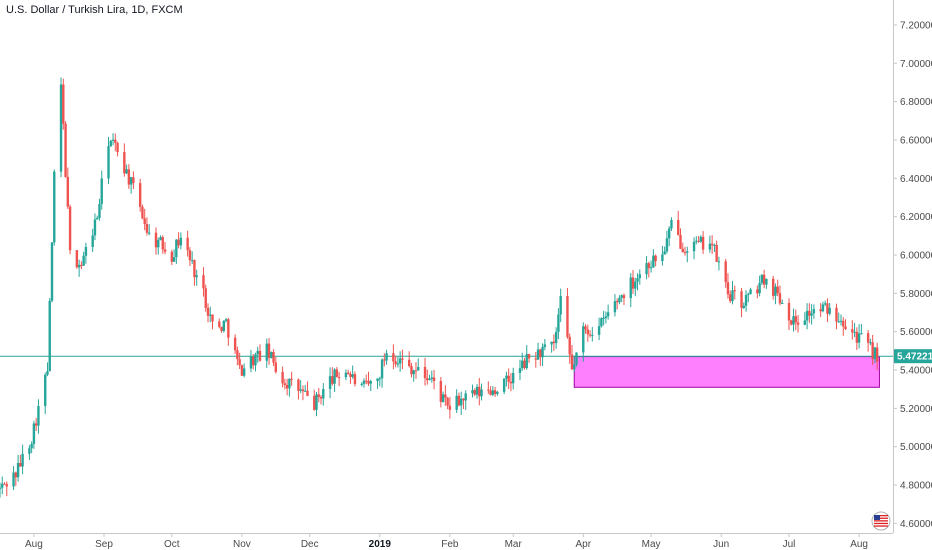  Describe the element at coordinates (916, 25) in the screenshot. I see `y-tick-label: 7.20000` at that location.